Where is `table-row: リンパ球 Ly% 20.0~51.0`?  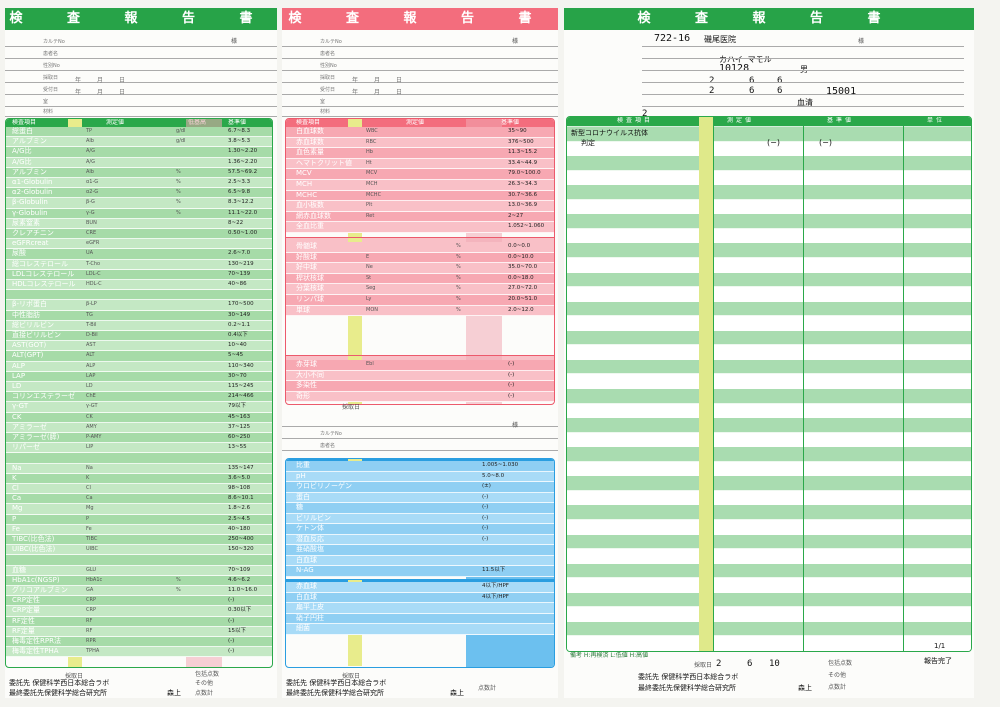 table-row: リンパ球 Ly% 20.0~51.0 is located at coordinates (420, 300).